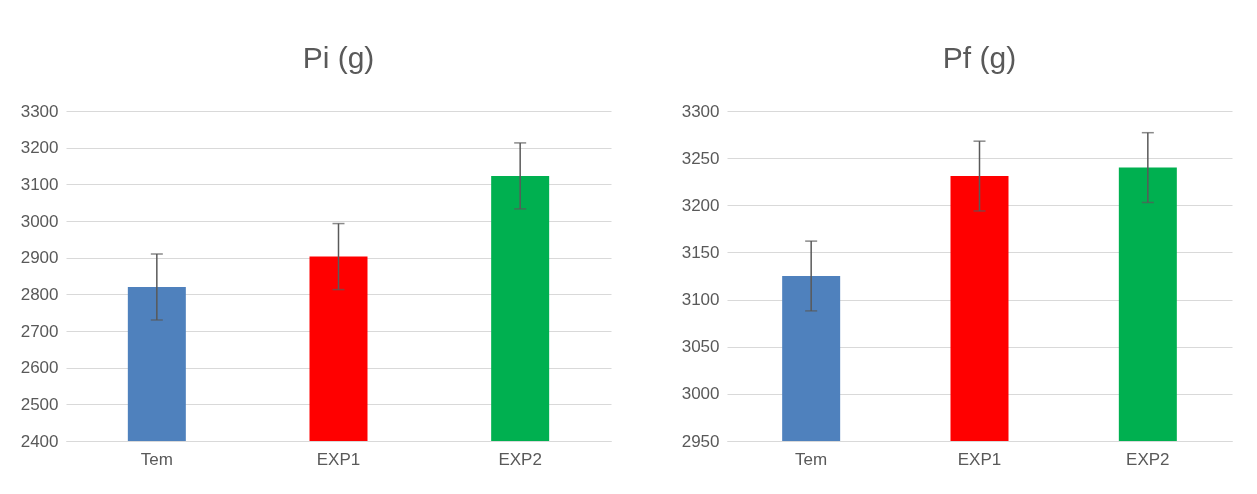 This screenshot has height=494, width=1257. I want to click on y-tick-label: 3150, so click(700, 252).